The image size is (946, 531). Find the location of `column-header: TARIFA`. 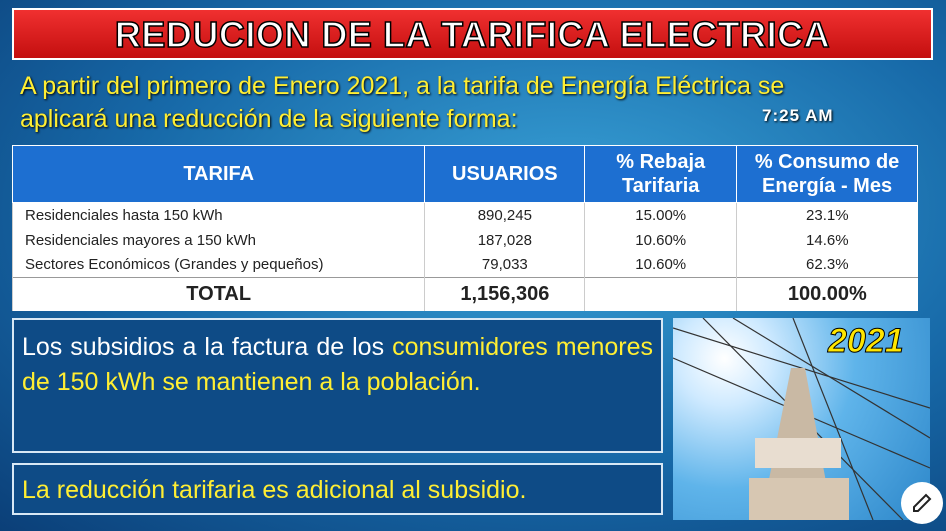

column-header: TARIFA is located at coordinates (218, 174).